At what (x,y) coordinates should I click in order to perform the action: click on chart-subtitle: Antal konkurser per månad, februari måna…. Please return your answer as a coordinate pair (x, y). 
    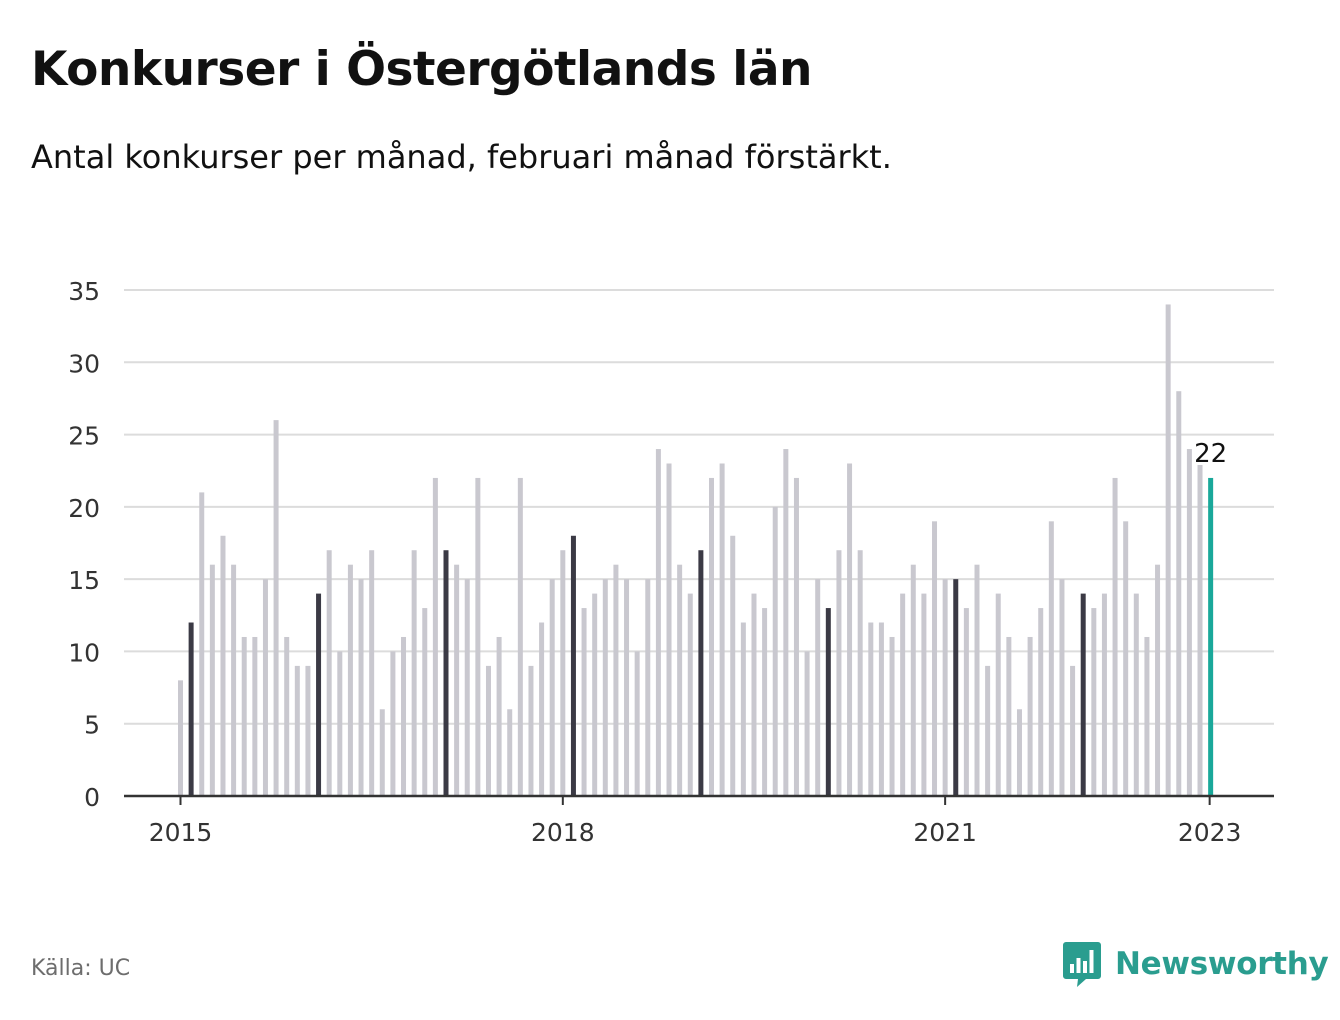
    Looking at the image, I should click on (461, 157).